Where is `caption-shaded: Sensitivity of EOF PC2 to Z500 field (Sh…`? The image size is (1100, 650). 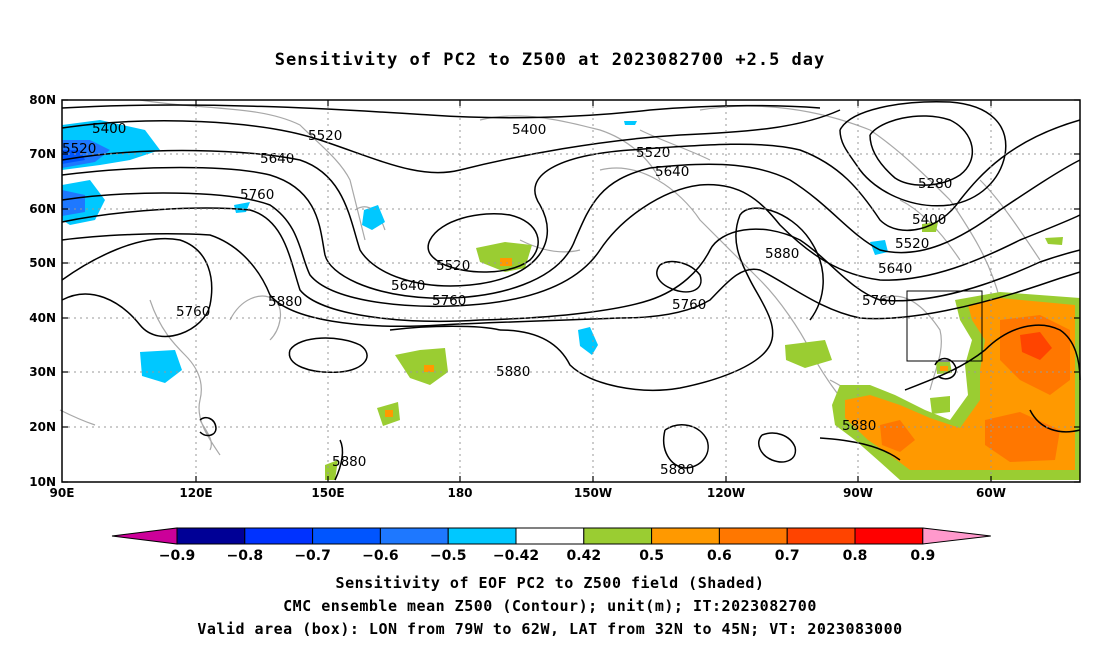
caption-shaded: Sensitivity of EOF PC2 to Z500 field (Sh… is located at coordinates (550, 583).